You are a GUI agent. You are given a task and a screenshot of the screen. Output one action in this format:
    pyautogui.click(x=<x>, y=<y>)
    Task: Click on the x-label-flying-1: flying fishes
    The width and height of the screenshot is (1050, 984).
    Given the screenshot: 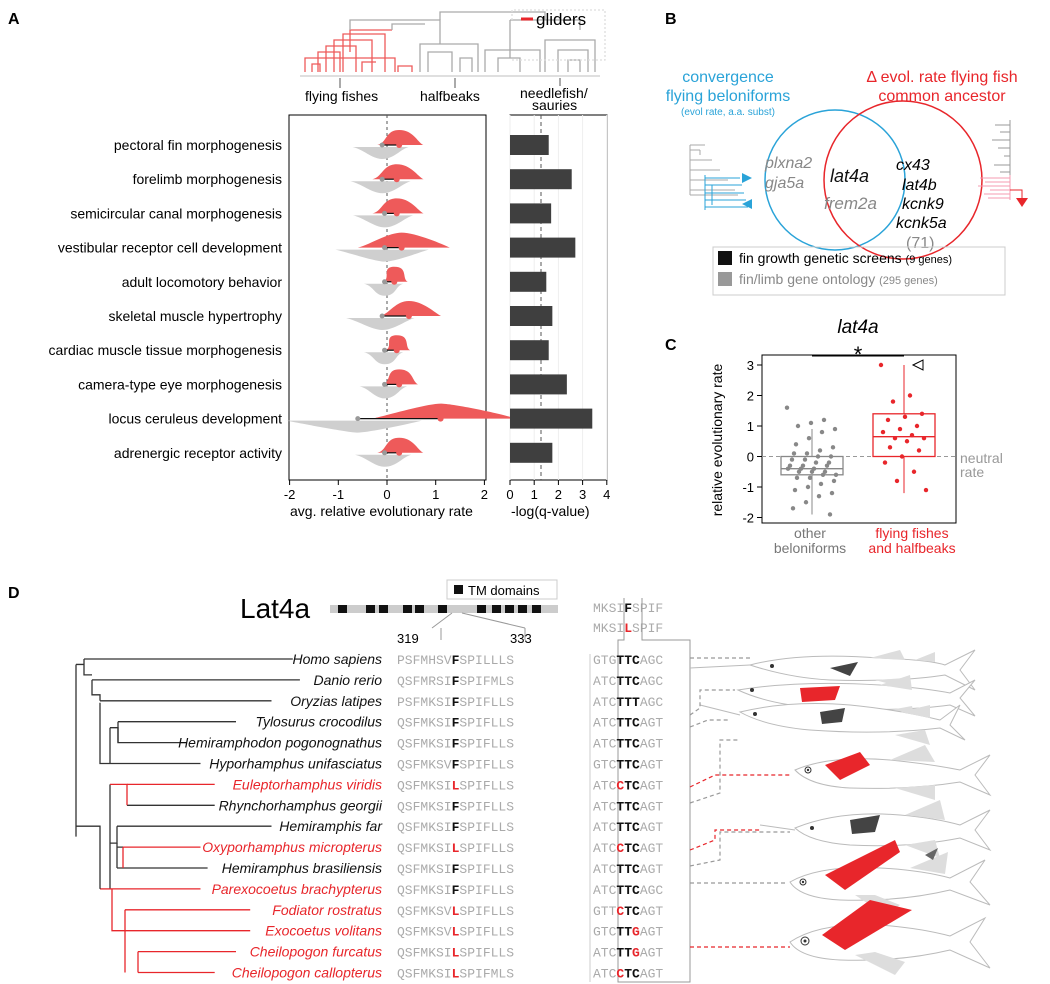 What is the action you would take?
    pyautogui.click(x=911, y=533)
    